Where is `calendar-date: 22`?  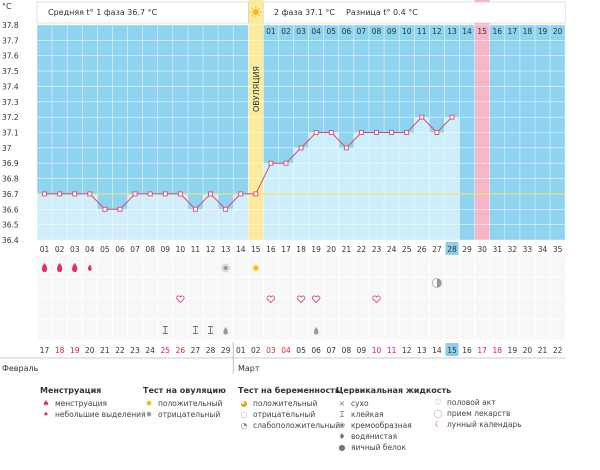 calendar-date: 22 is located at coordinates (558, 350).